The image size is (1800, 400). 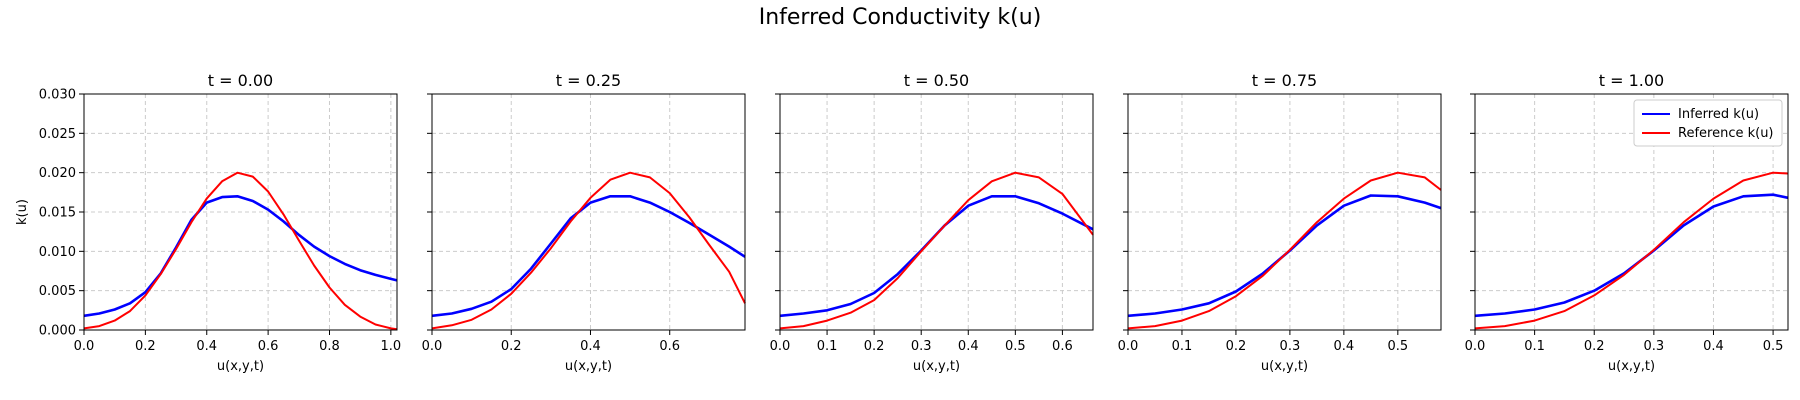 What do you see at coordinates (57, 291) in the screenshot?
I see `y-tick-label: 0.005` at bounding box center [57, 291].